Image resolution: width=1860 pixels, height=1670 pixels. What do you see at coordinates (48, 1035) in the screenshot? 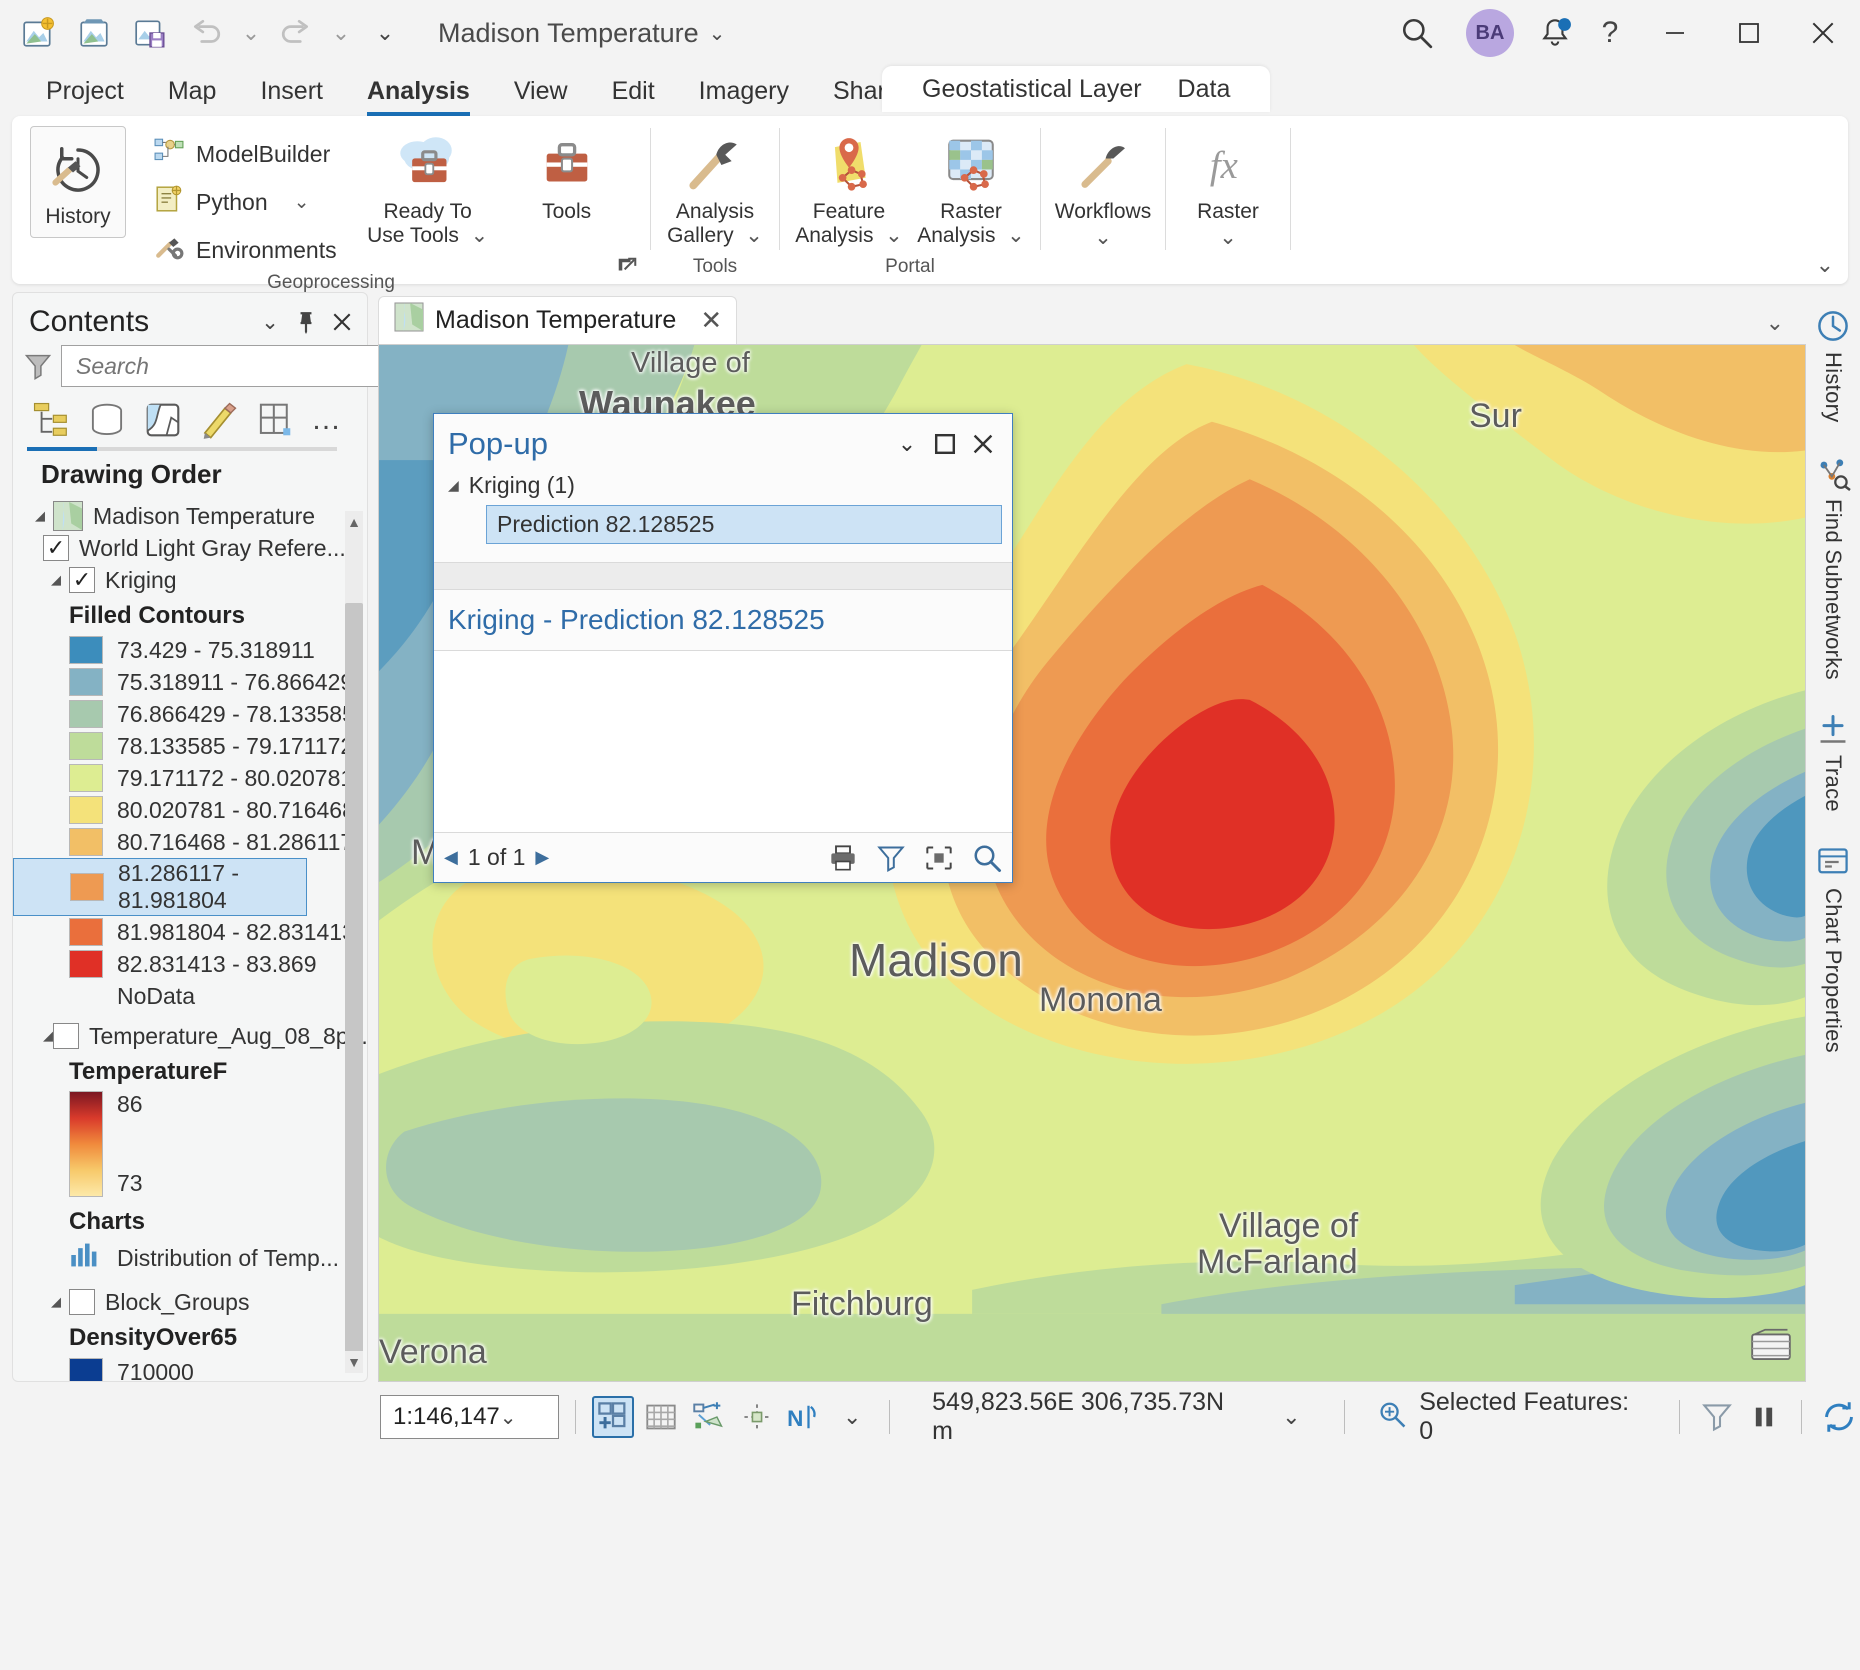
I see `points-expand-icon: ◢` at bounding box center [48, 1035].